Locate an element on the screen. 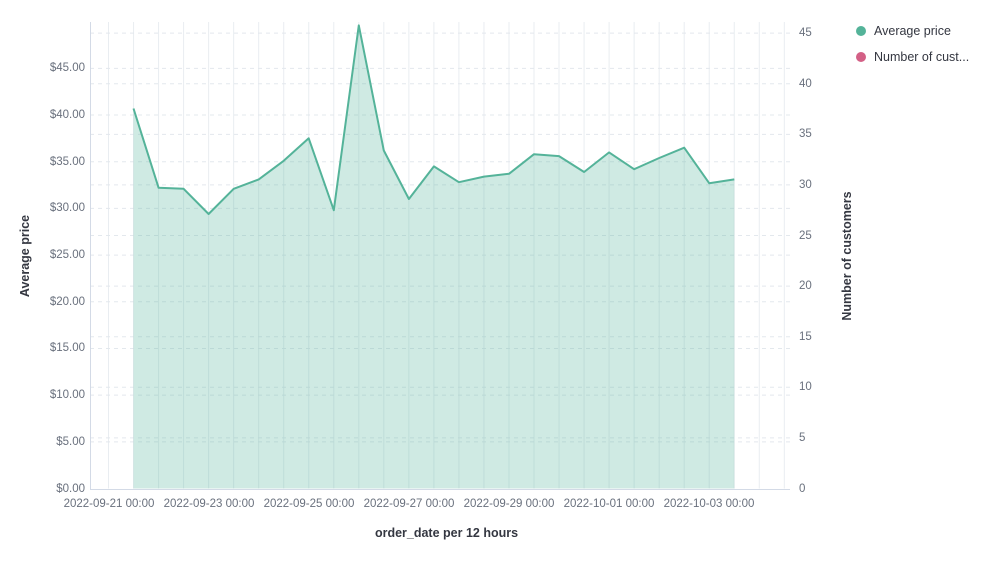 This screenshot has width=1008, height=564. y-axis-right-tick-label: 45 is located at coordinates (805, 33).